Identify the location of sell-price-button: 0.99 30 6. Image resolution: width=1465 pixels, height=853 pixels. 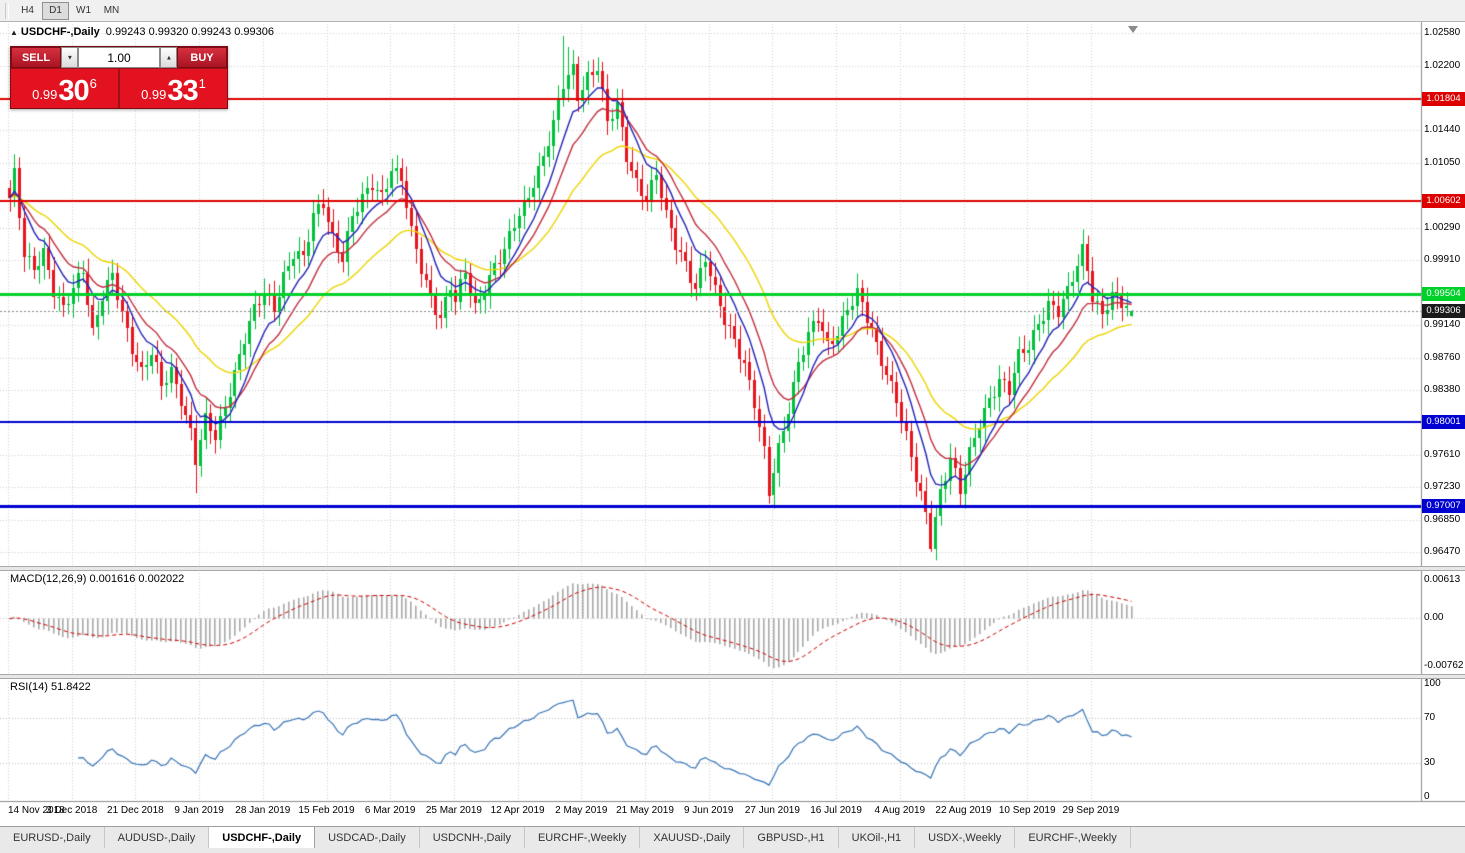
(64, 88).